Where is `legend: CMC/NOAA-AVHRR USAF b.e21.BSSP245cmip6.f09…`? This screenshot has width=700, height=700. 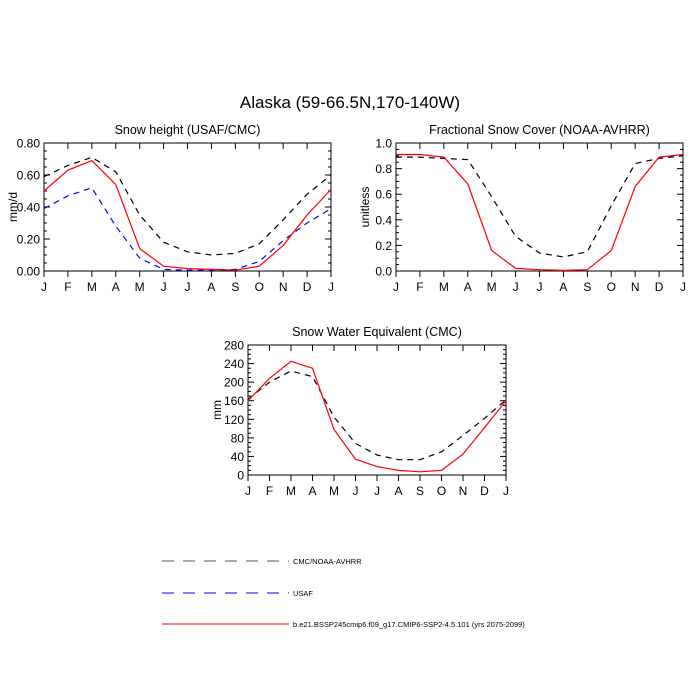 legend: CMC/NOAA-AVHRR USAF b.e21.BSSP245cmip6.f09… is located at coordinates (343, 593).